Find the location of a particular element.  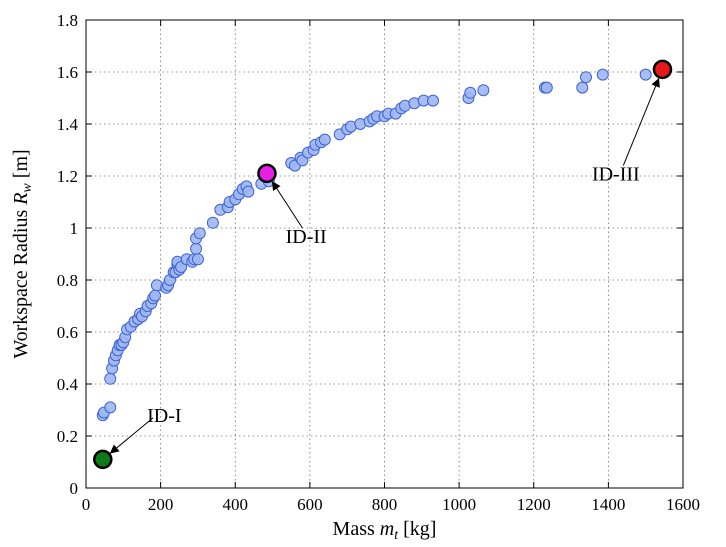

x-tick-label: 0 is located at coordinates (86, 504).